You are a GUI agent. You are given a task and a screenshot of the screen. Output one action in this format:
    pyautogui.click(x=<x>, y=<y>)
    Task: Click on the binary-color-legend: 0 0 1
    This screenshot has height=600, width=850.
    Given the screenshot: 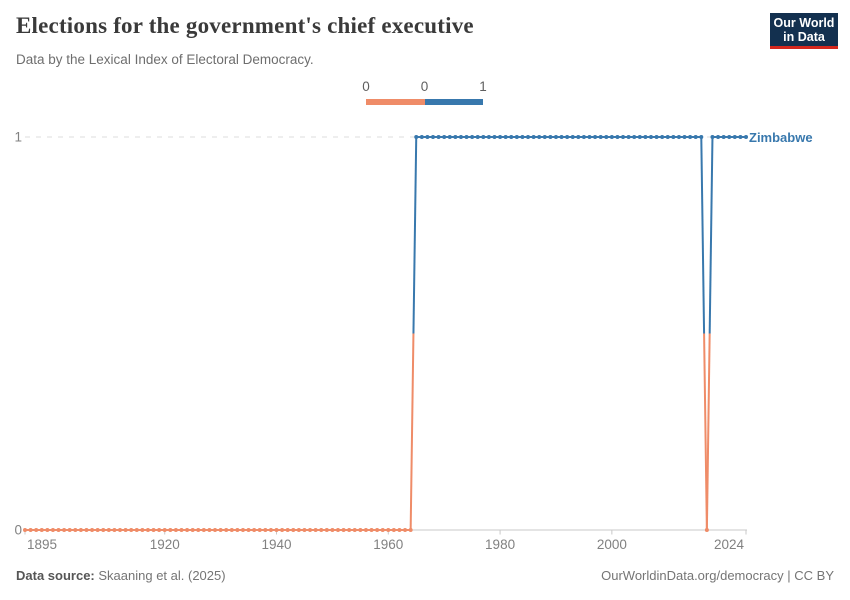 What is the action you would take?
    pyautogui.click(x=424, y=92)
    